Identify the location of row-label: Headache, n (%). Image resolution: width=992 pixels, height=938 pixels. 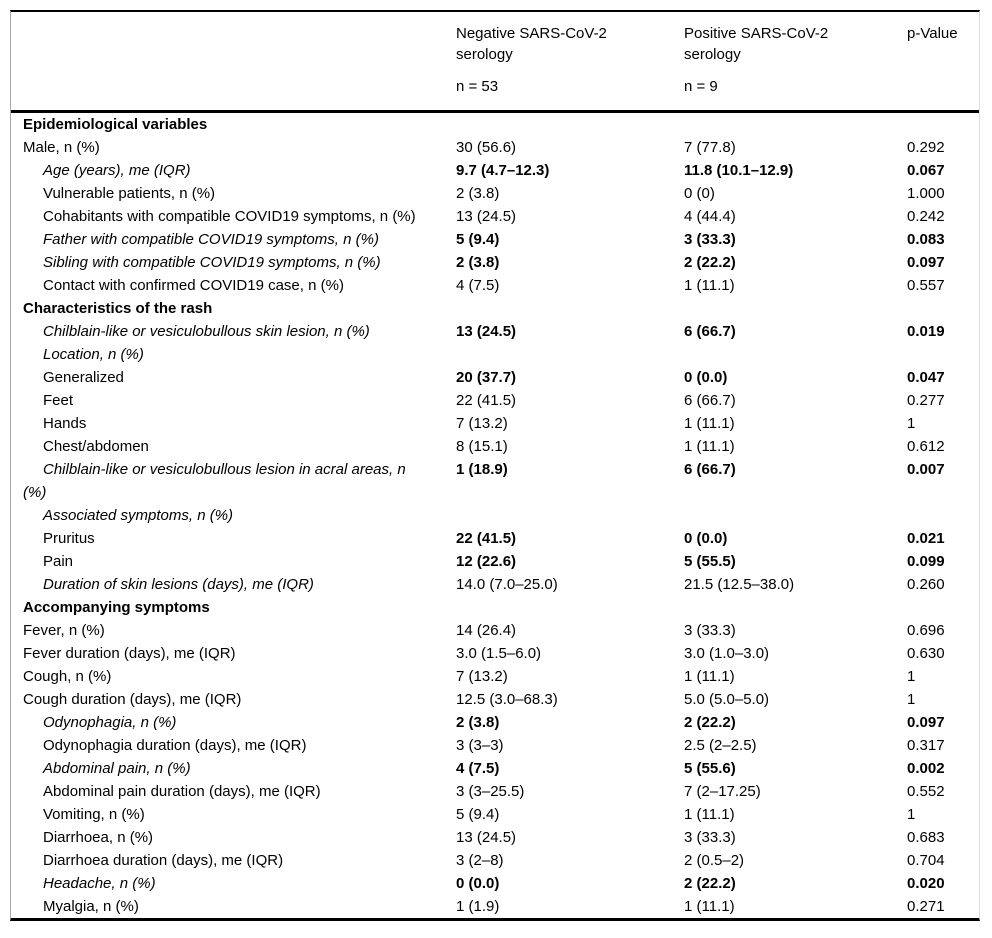
(99, 883).